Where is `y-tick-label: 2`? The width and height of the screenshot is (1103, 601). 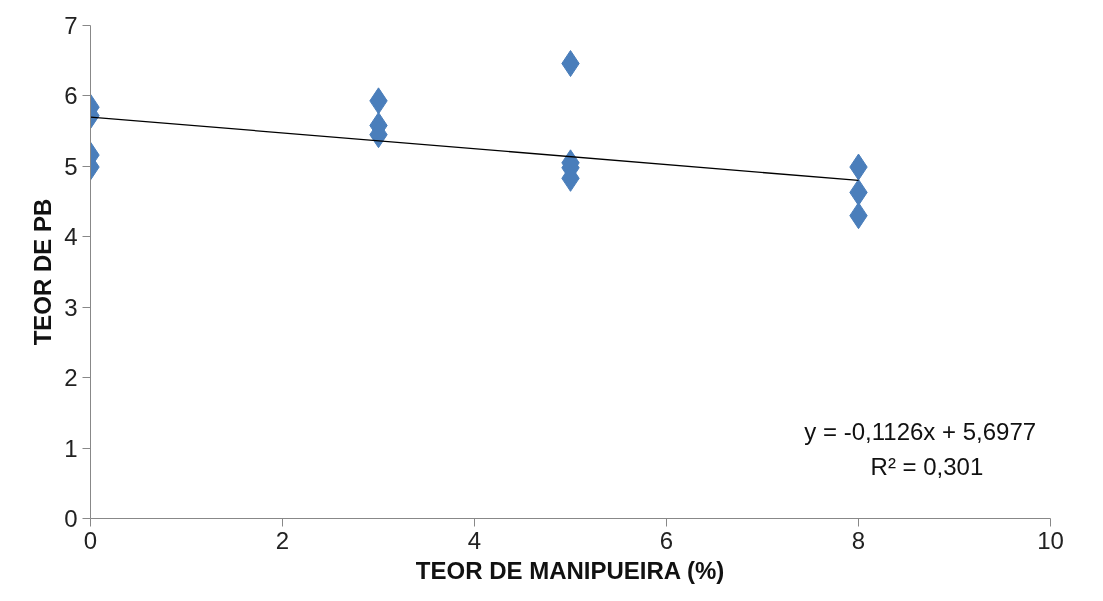
y-tick-label: 2 is located at coordinates (71, 378).